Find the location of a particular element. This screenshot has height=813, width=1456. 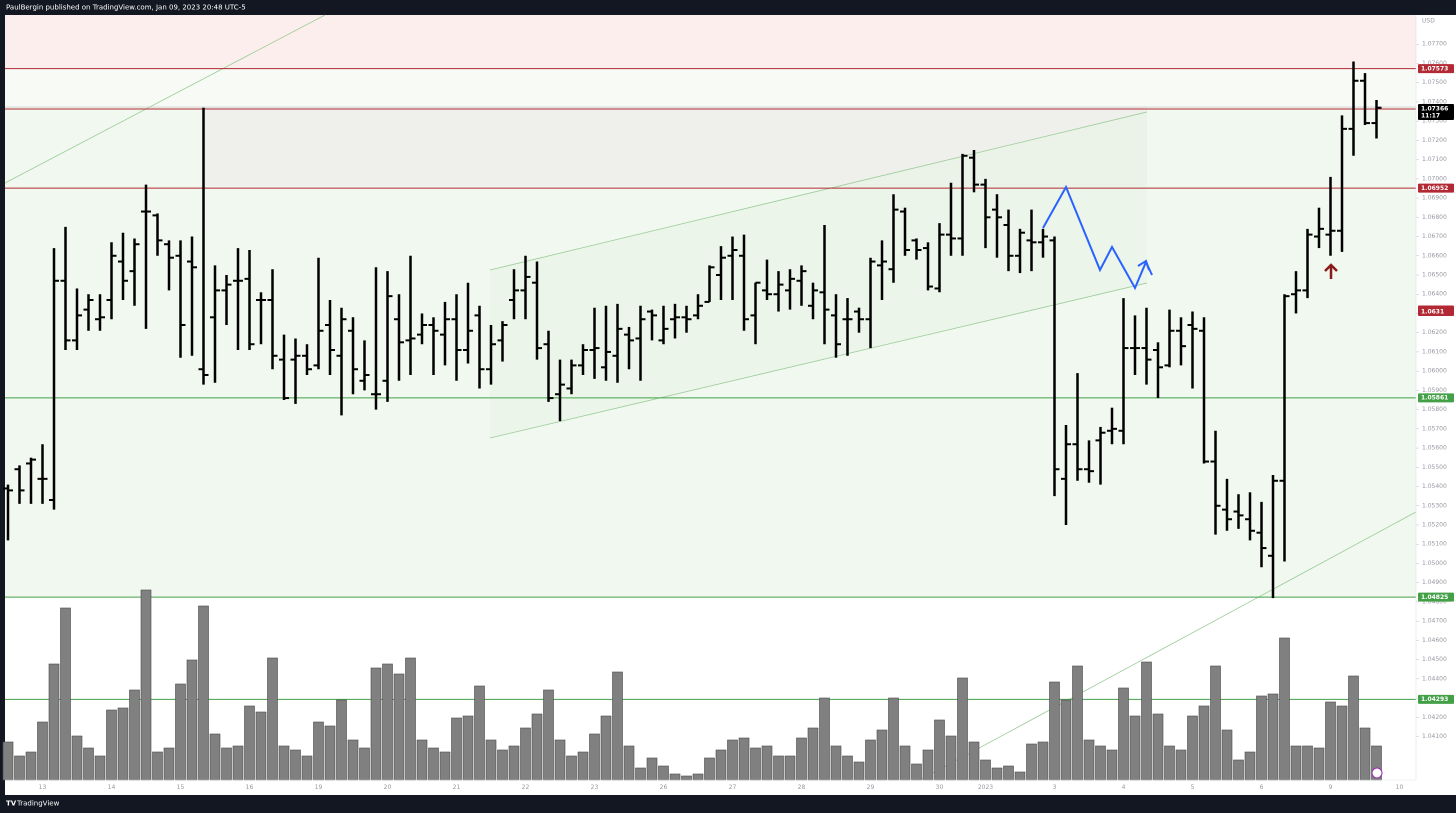

x-tick-label: 15 is located at coordinates (181, 787).